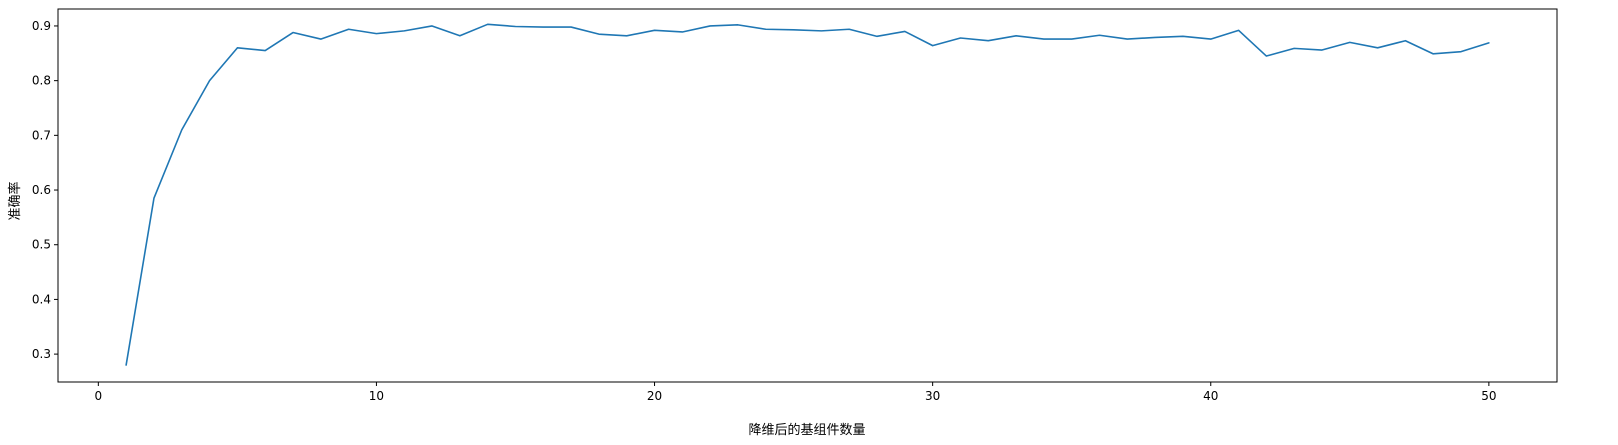 Image resolution: width=1618 pixels, height=445 pixels. Describe the element at coordinates (41, 81) in the screenshot. I see `y-tick-label-0.8: 0.8` at that location.